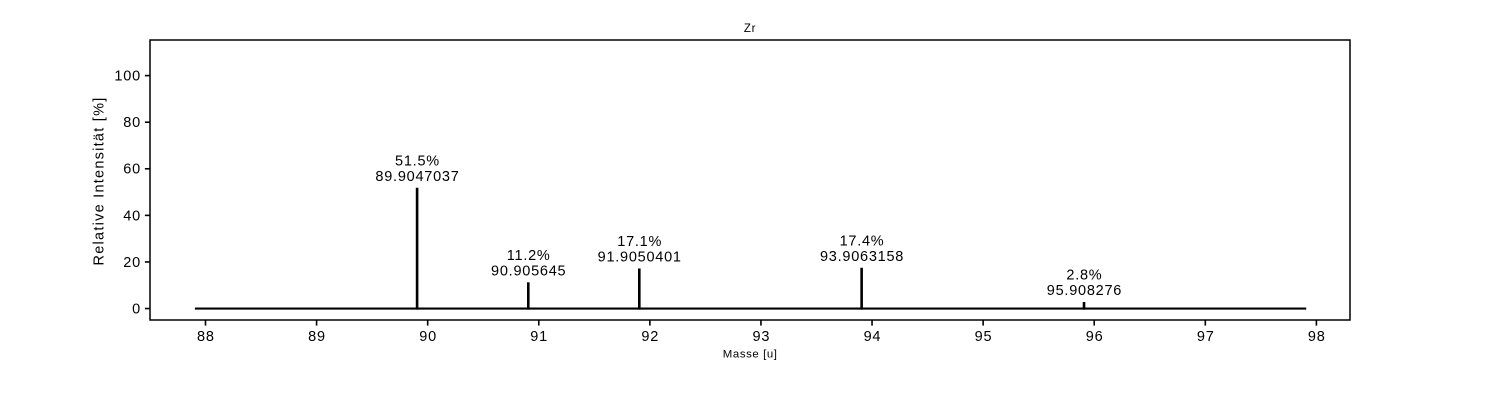  What do you see at coordinates (132, 123) in the screenshot?
I see `svg-text: 80` at bounding box center [132, 123].